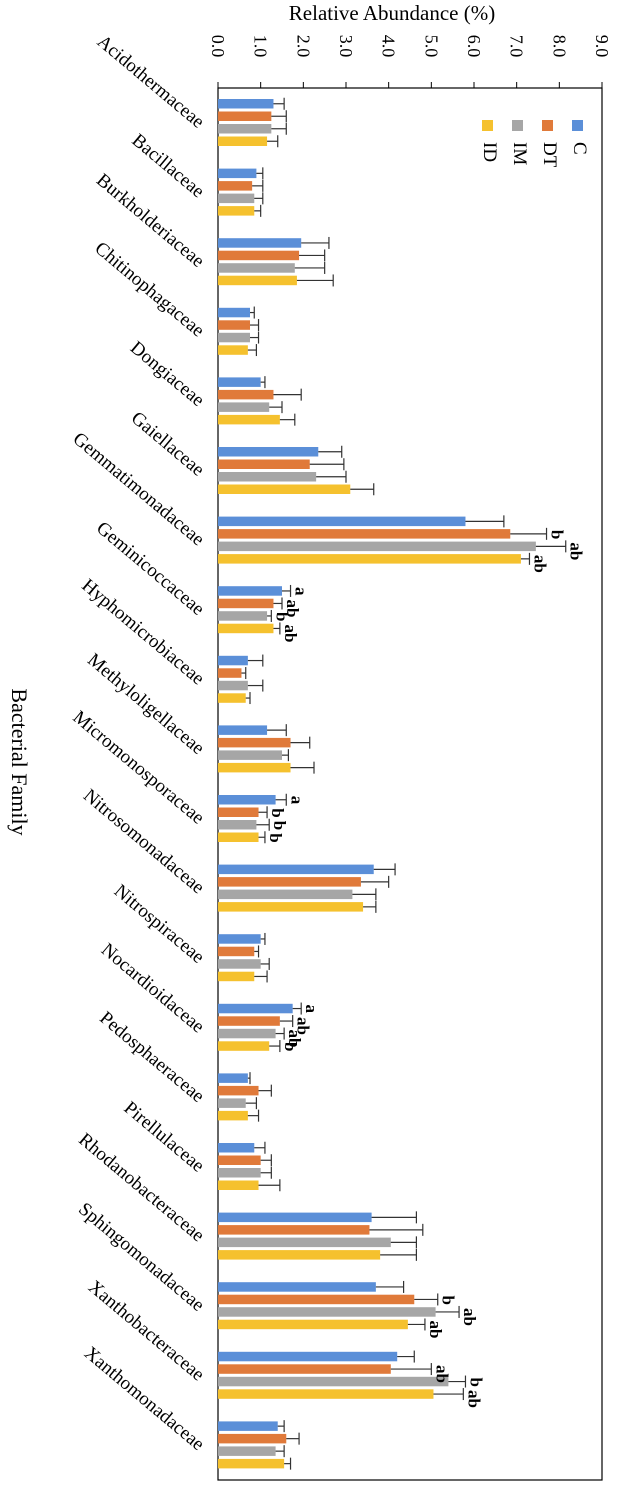 The width and height of the screenshot is (624, 1495). I want to click on x-tick-label: 4.0, so click(389, 46).